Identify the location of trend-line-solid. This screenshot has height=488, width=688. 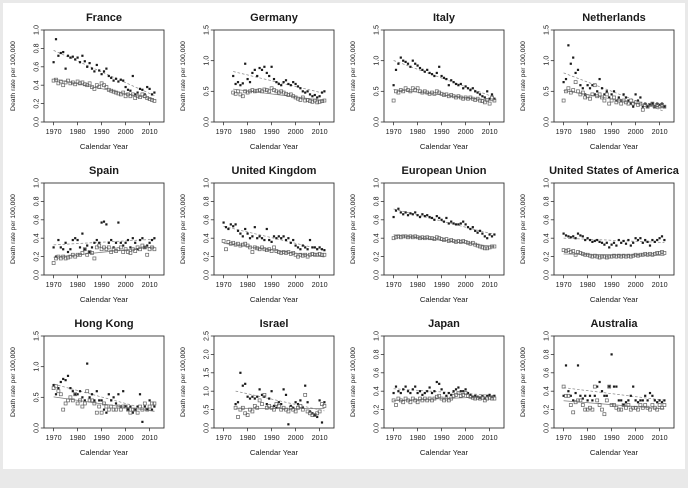
(104, 89).